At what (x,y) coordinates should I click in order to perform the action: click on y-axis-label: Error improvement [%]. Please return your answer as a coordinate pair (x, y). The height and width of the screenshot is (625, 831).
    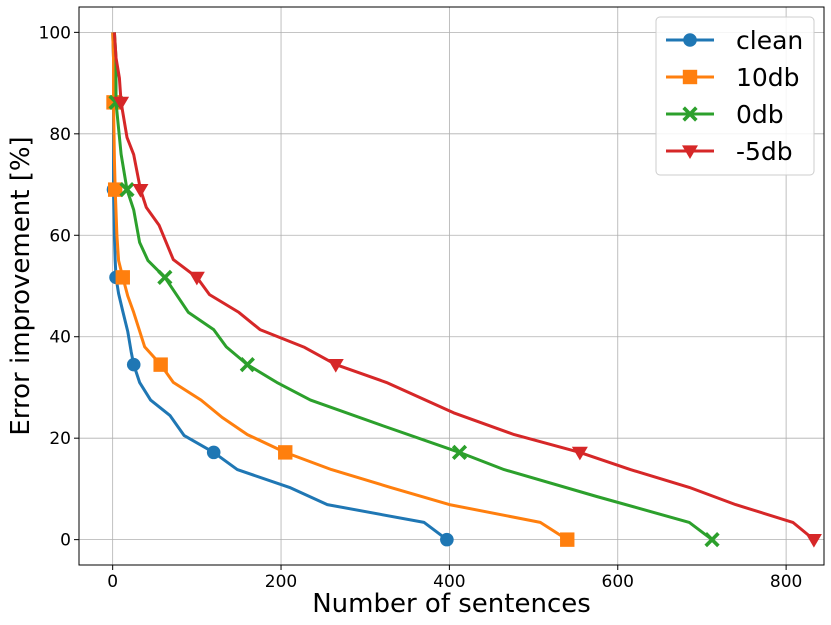
    Looking at the image, I should click on (21, 285).